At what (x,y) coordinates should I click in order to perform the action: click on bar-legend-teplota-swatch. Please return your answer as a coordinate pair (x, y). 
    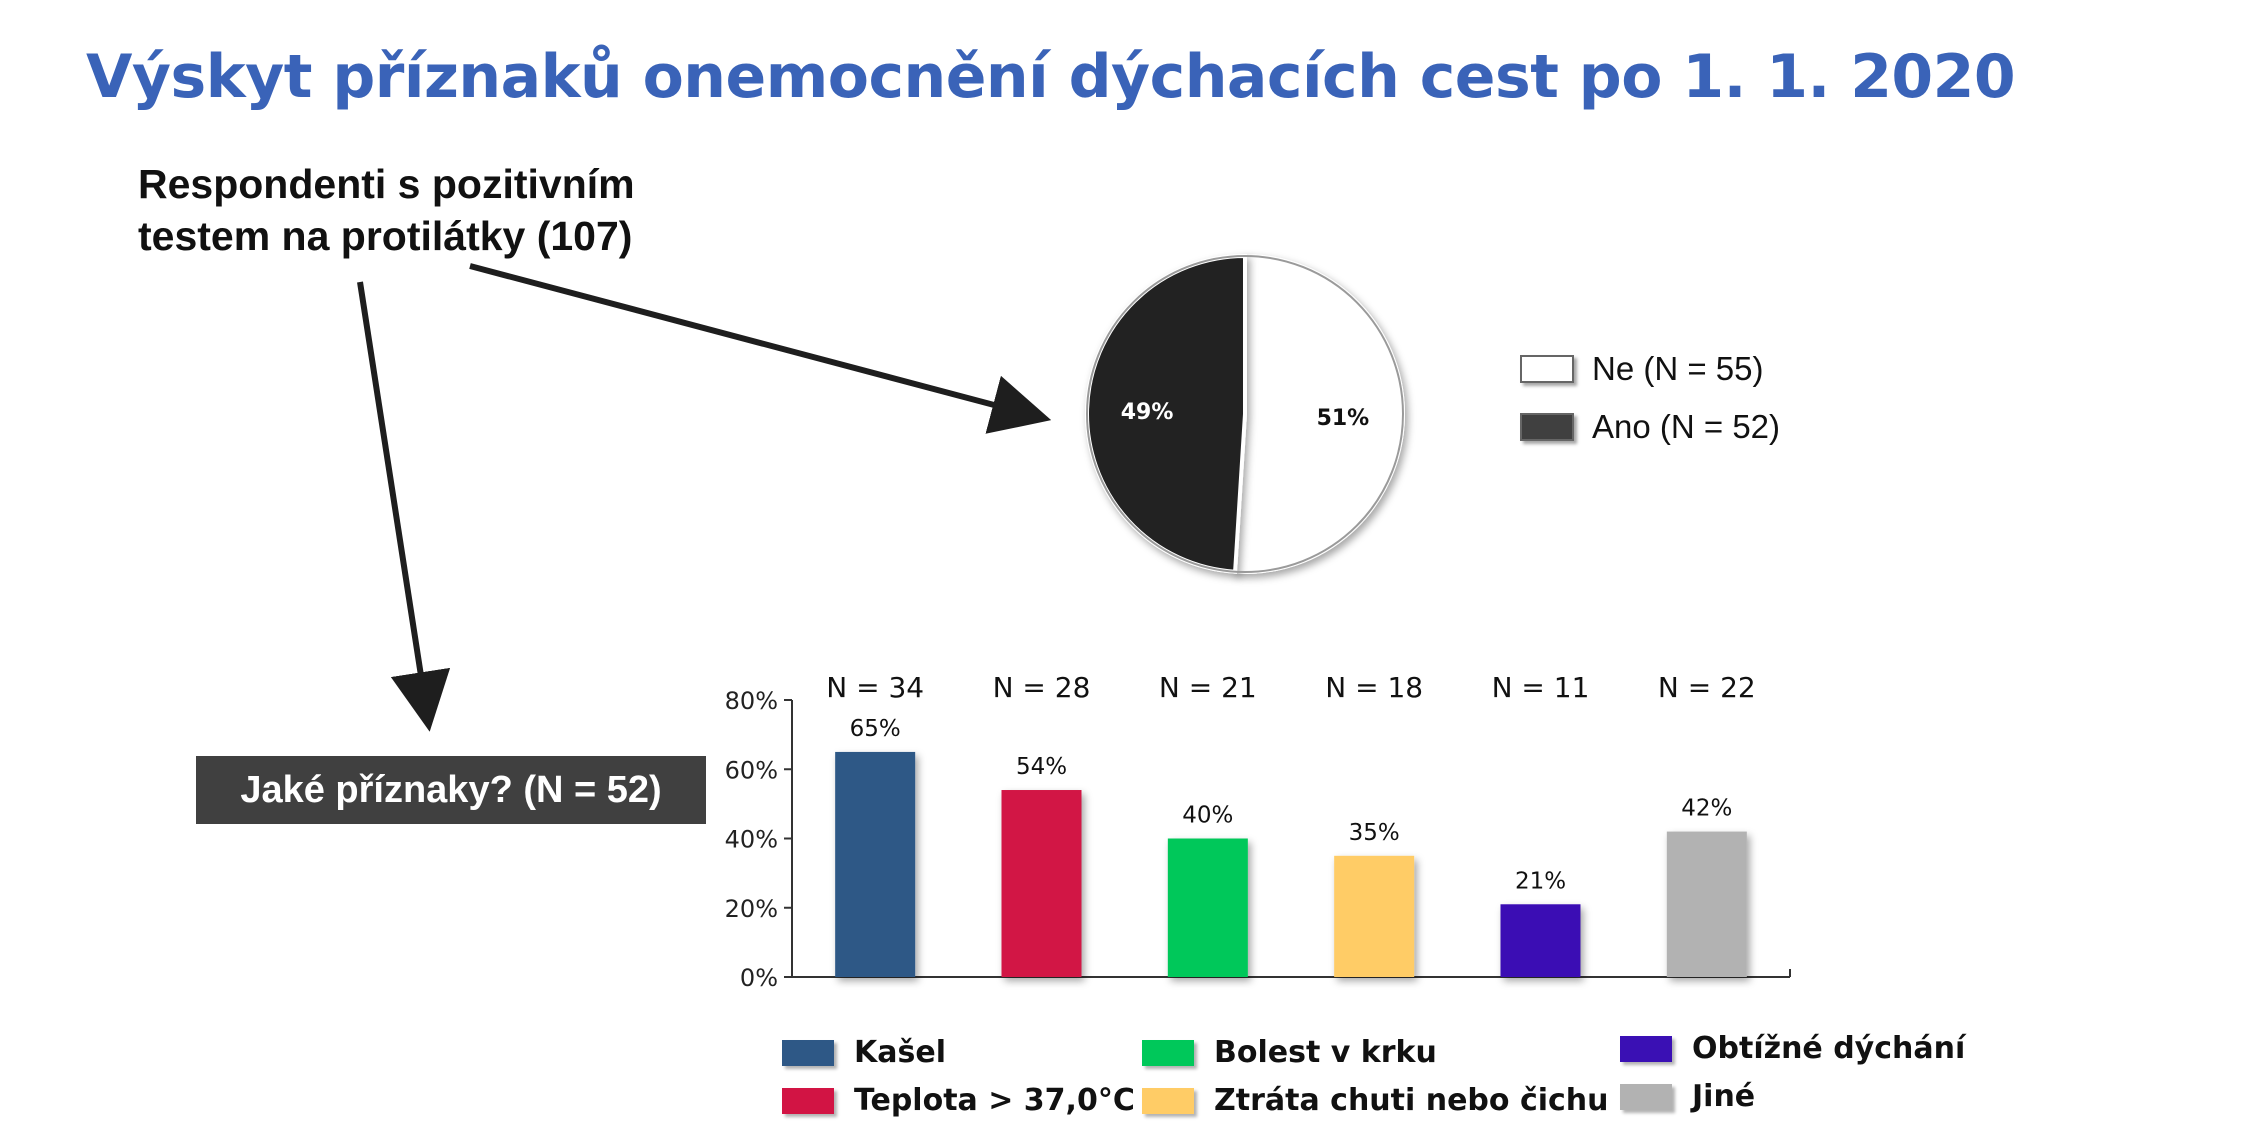
    Looking at the image, I should click on (808, 1100).